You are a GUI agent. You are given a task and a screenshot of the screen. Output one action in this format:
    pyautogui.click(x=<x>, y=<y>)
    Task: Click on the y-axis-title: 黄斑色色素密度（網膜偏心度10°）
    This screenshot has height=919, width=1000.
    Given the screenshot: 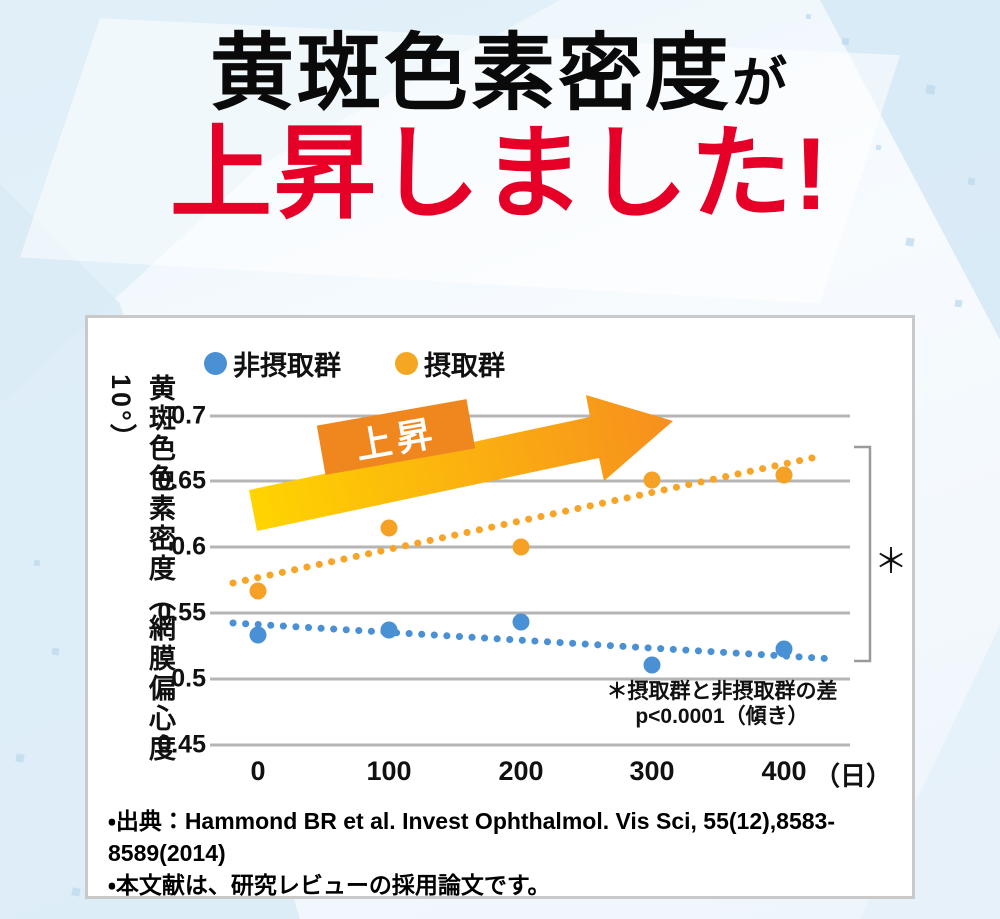 What is the action you would take?
    pyautogui.click(x=140, y=569)
    